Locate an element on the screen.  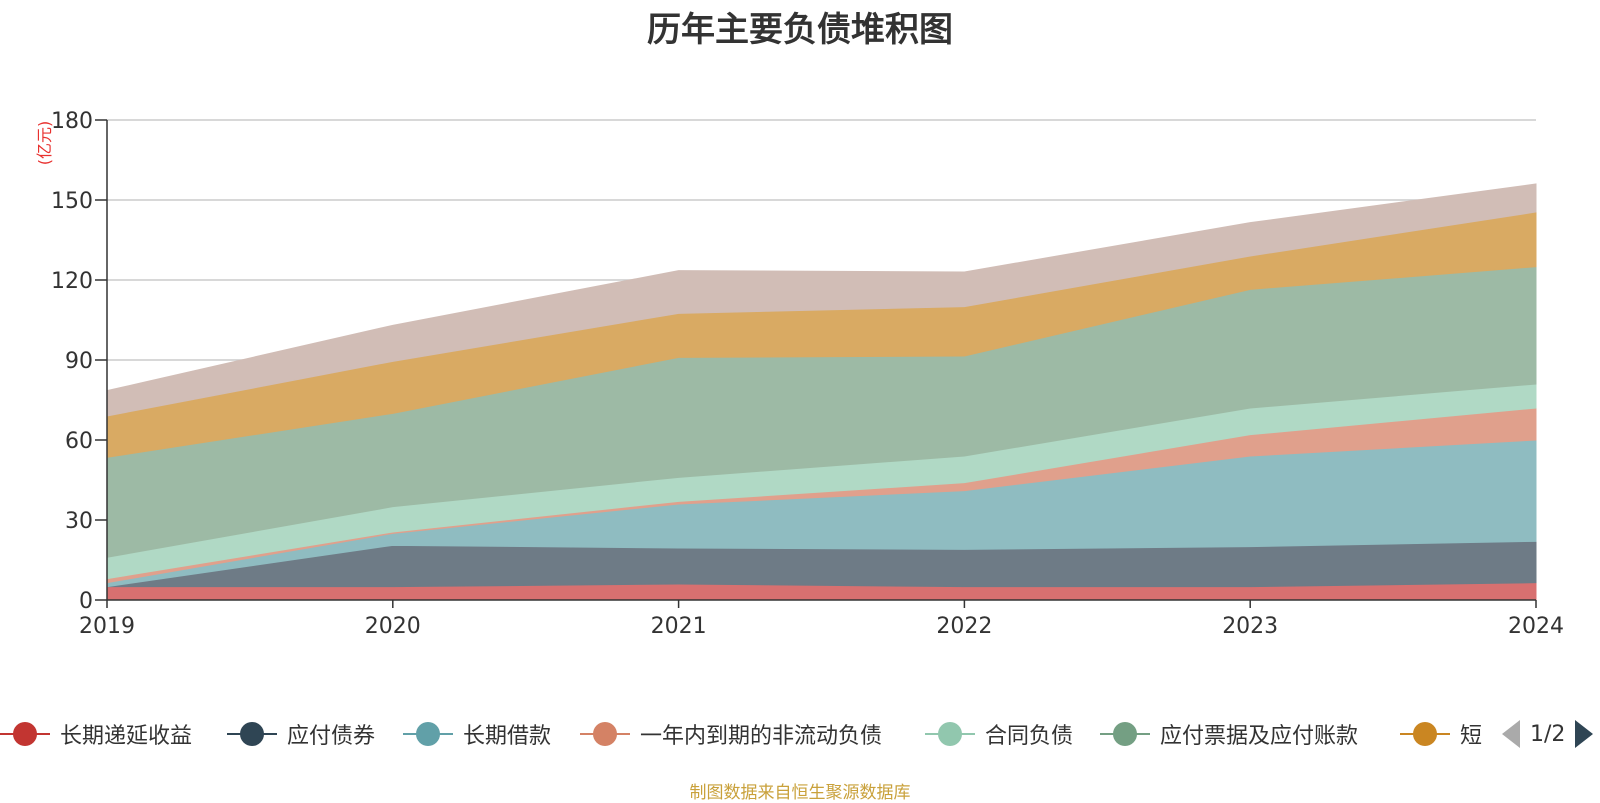
x-tick-label: 2020 is located at coordinates (393, 626).